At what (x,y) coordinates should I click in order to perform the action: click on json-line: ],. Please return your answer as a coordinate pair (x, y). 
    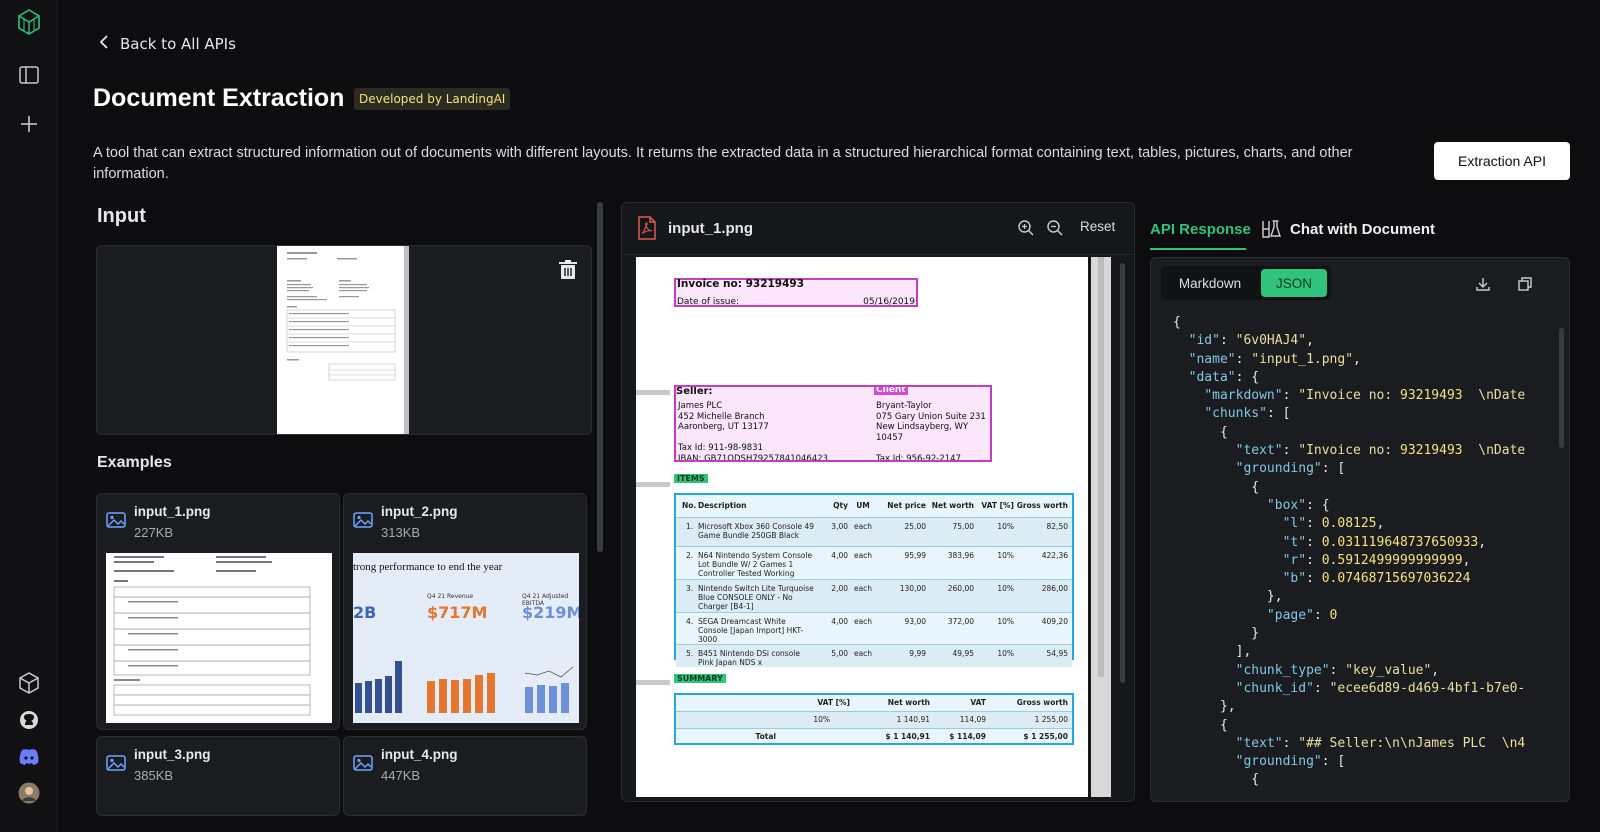
    Looking at the image, I should click on (1212, 652).